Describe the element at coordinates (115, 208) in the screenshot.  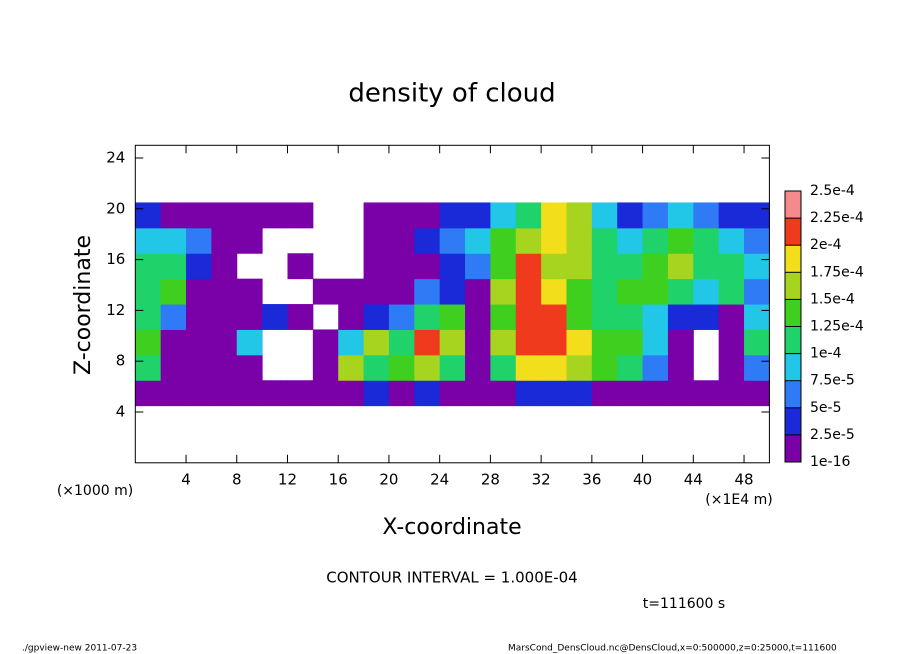
I see `y-tick-label: 20` at that location.